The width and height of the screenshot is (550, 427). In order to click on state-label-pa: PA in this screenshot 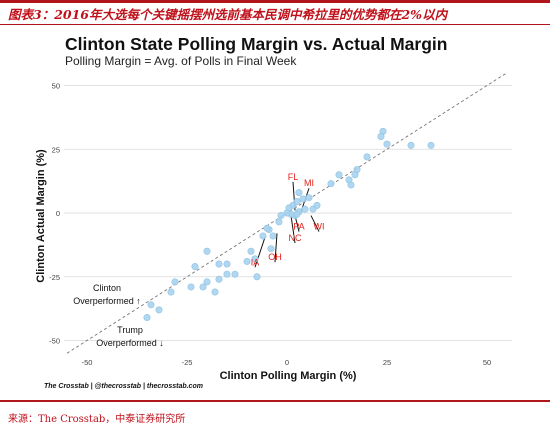, I will do `click(298, 227)`.